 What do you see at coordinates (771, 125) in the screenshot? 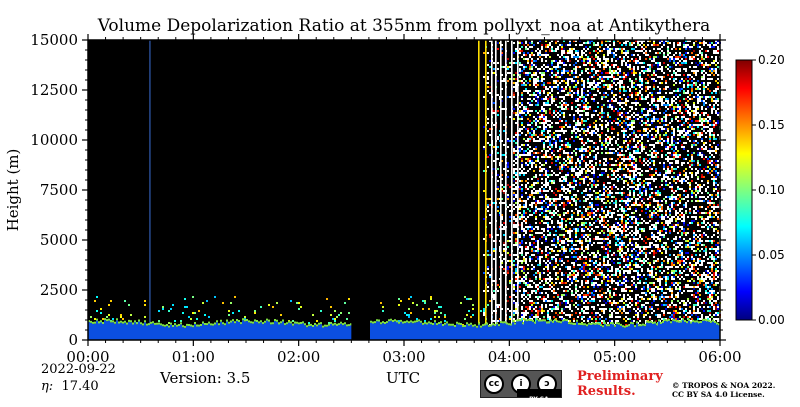
I see `colorbar-tick-label: 0.15` at bounding box center [771, 125].